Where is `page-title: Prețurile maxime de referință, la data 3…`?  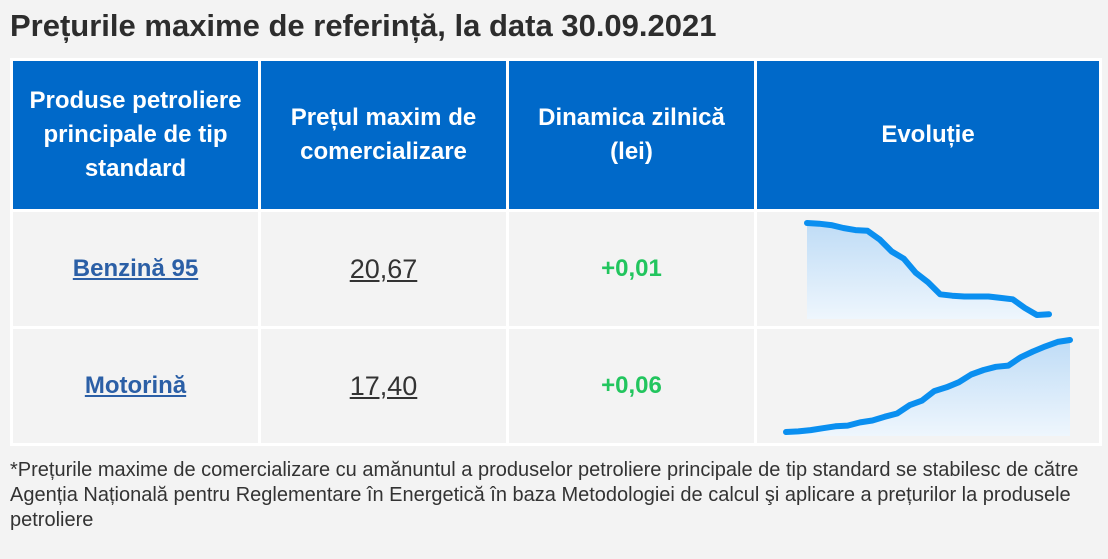 page-title: Prețurile maxime de referință, la data 3… is located at coordinates (363, 25).